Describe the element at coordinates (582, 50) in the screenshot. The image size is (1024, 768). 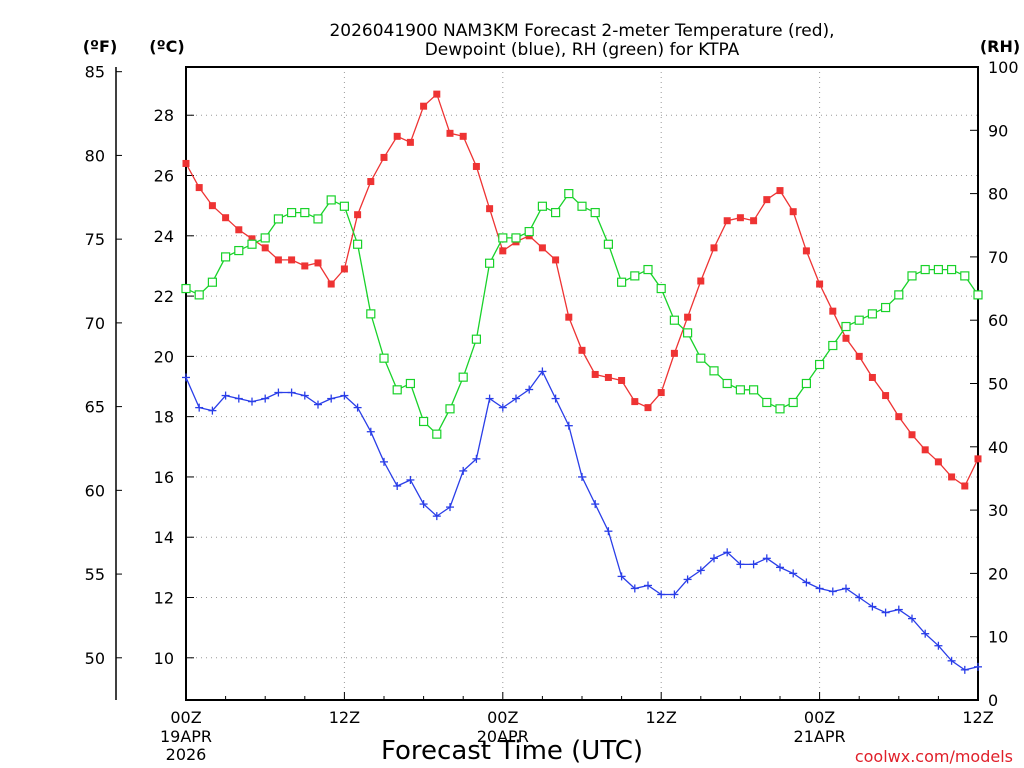
I see `chart-title-line2: Dewpoint (blue), RH (green) for KTPA` at that location.